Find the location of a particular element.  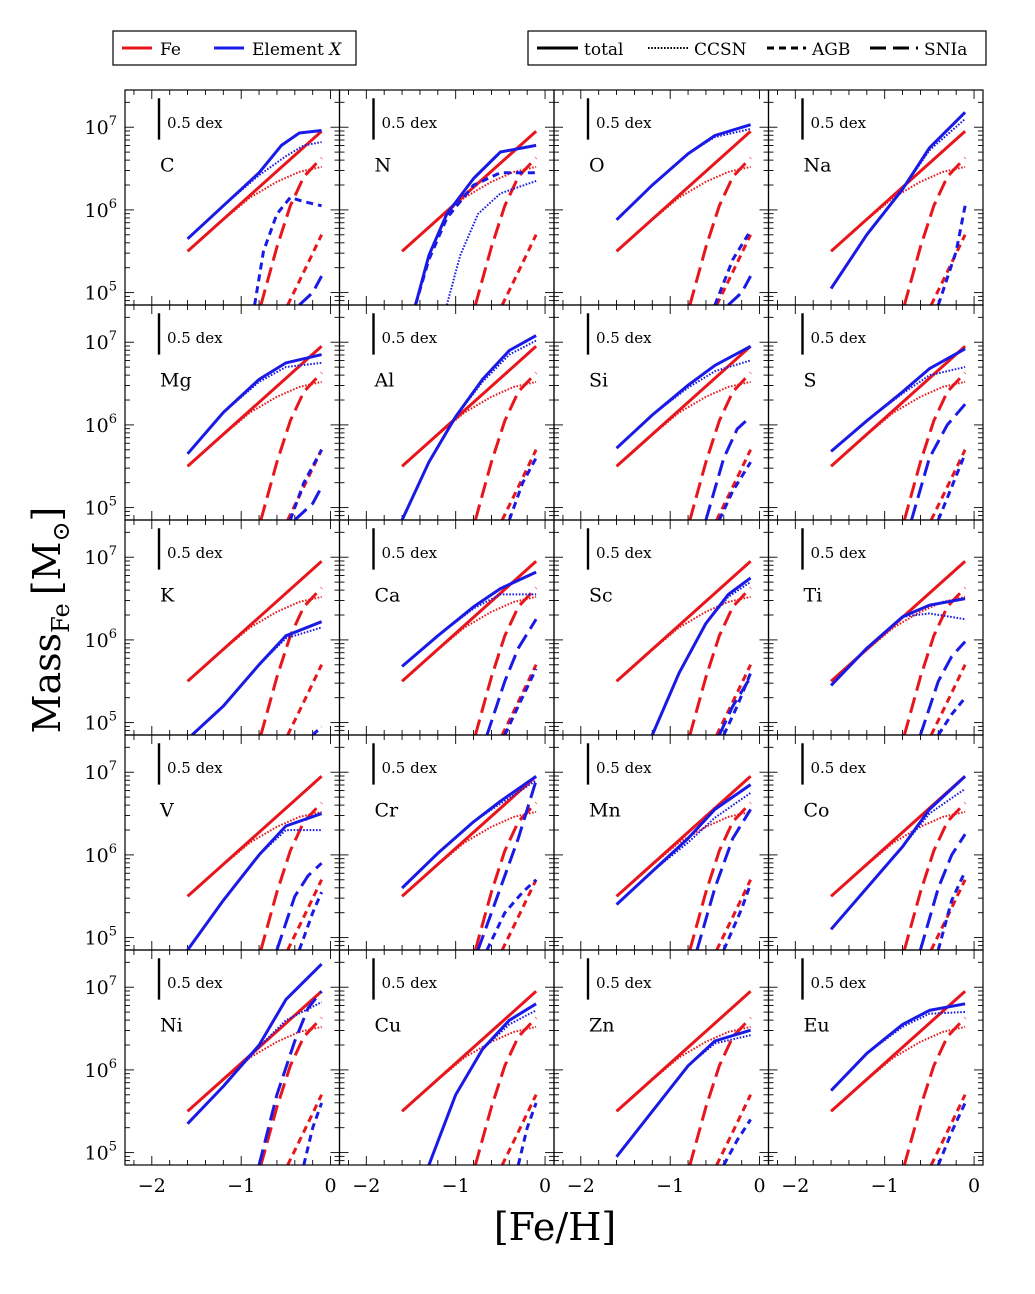

legend-styles-box is located at coordinates (757, 48).